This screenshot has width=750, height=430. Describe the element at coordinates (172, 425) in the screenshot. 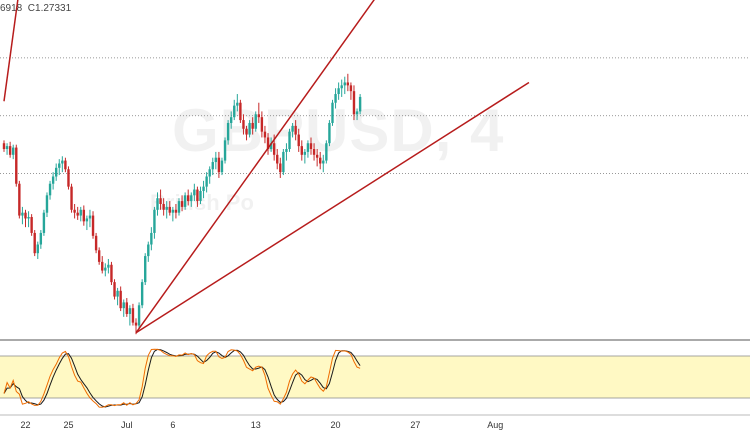

I see `x-tick-label: 6` at that location.